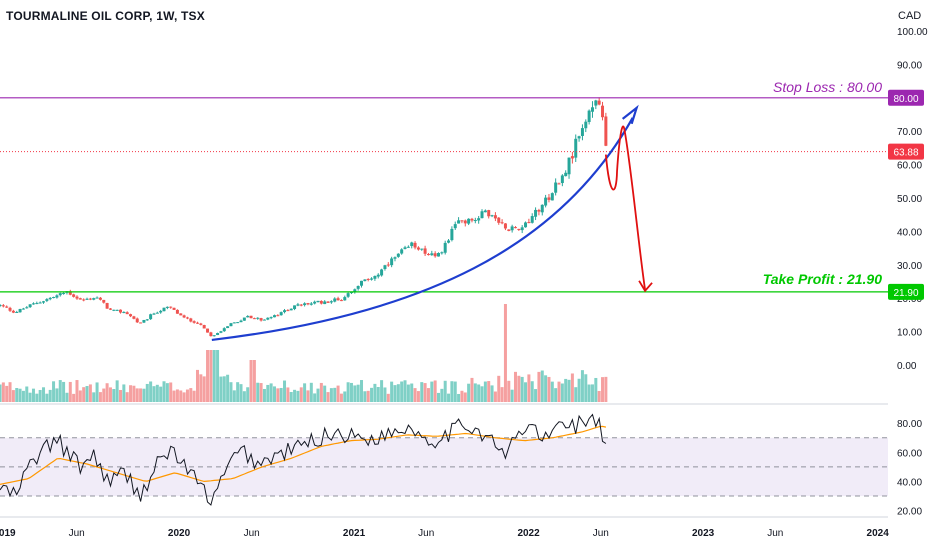 This screenshot has width=932, height=555. What do you see at coordinates (909, 333) in the screenshot?
I see `price-tick-9: 10.00` at bounding box center [909, 333].